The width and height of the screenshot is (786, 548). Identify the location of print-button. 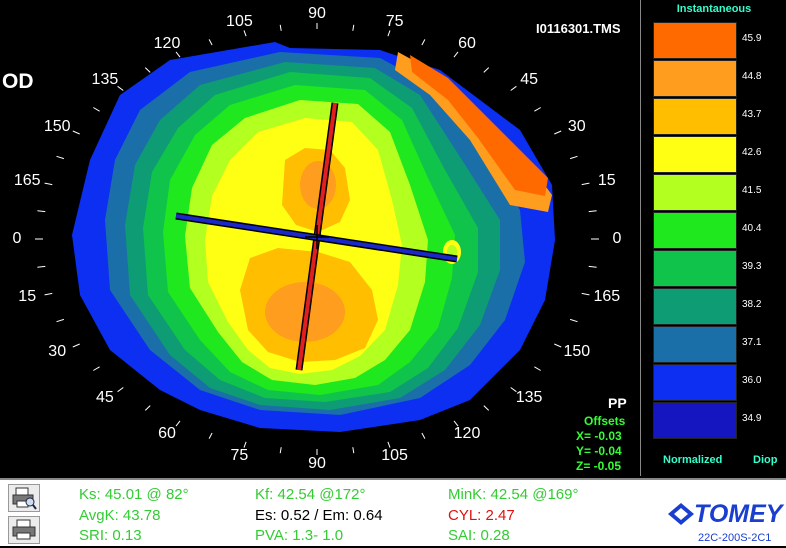
(24, 530).